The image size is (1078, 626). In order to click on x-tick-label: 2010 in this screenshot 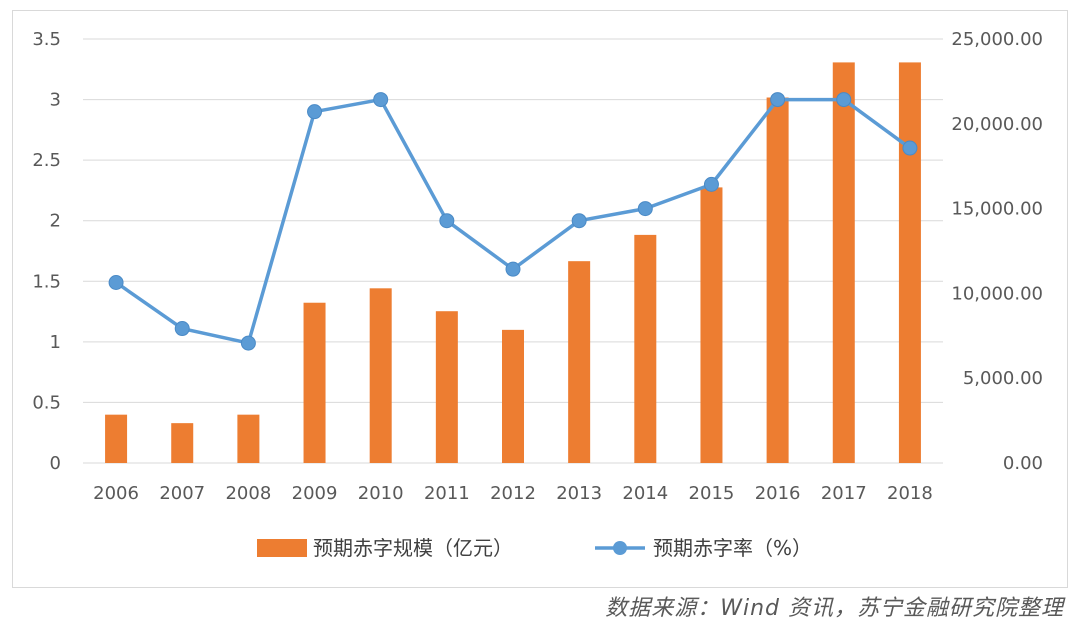, I will do `click(381, 493)`.